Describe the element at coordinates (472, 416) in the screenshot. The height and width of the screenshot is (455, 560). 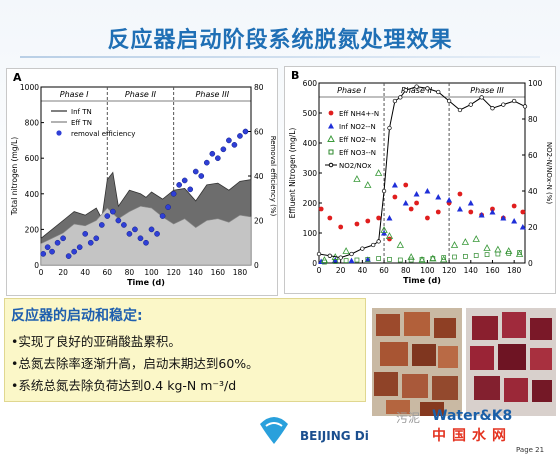
I see `watermark-logo: Water&K8` at that location.